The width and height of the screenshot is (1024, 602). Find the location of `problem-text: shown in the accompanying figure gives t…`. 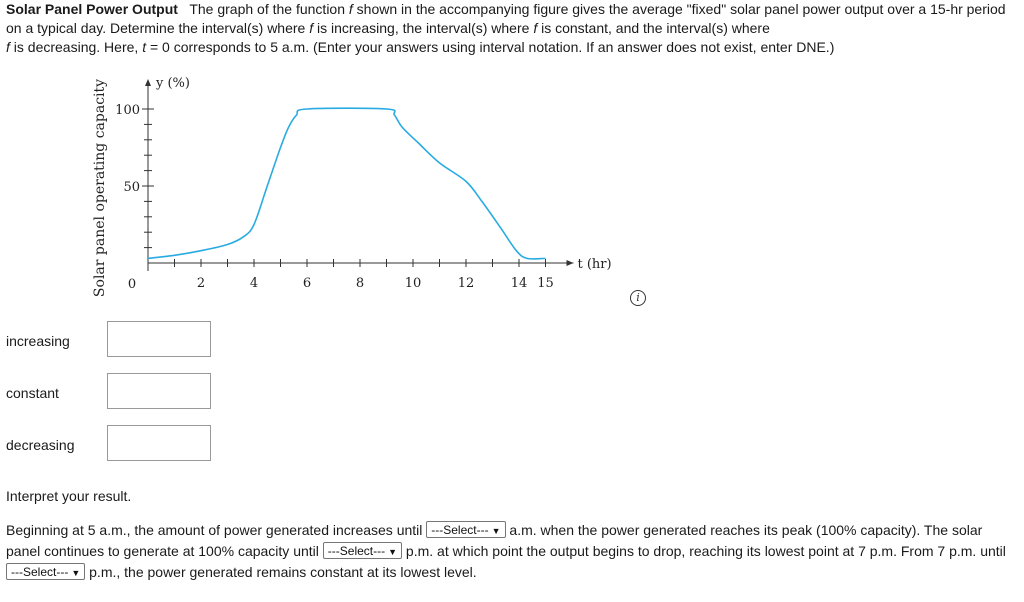

problem-text: shown in the accompanying figure gives t… is located at coordinates (506, 18).